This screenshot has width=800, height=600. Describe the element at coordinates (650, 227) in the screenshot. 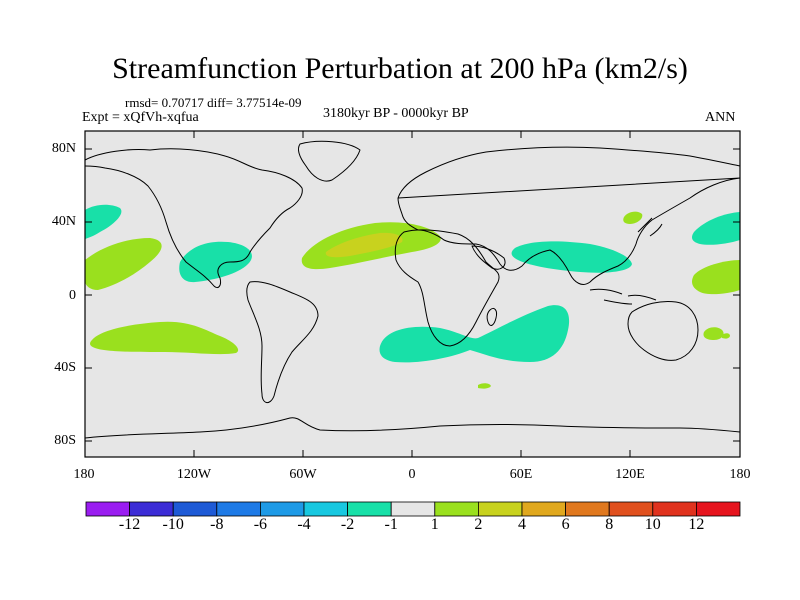

I see `coast-japan` at that location.